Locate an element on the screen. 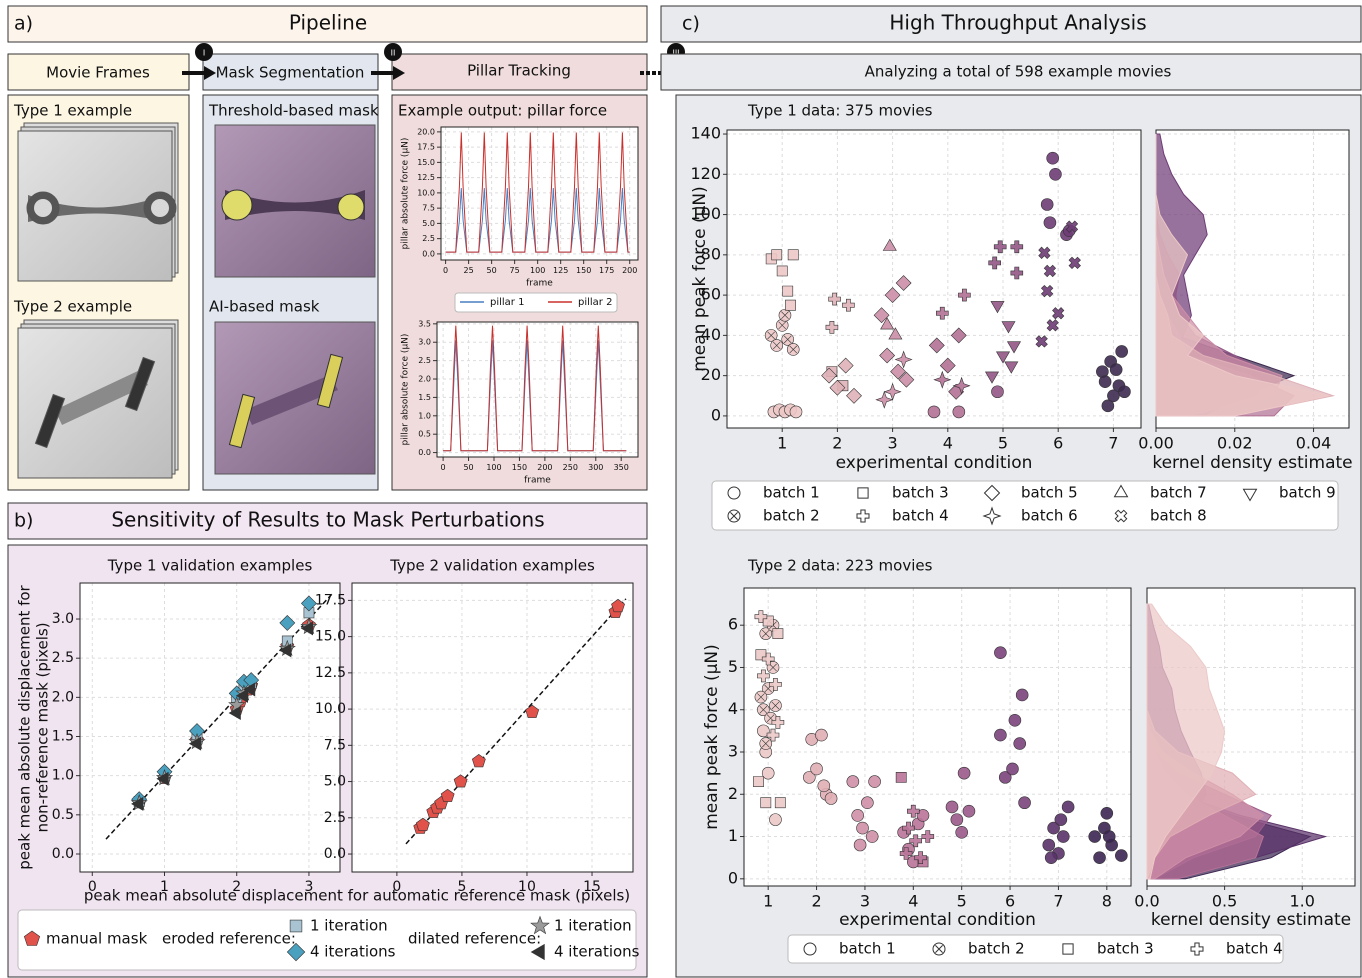 The width and height of the screenshot is (1362, 978). step-marker is located at coordinates (393, 52).